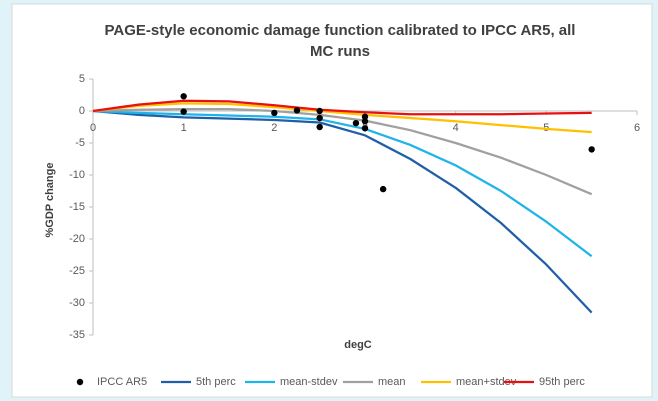 The width and height of the screenshot is (658, 401). Describe the element at coordinates (562, 382) in the screenshot. I see `legend-label: 95th perc` at that location.